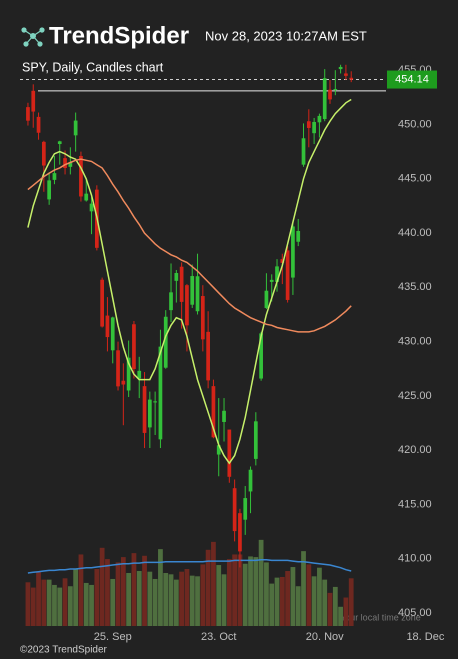 The height and width of the screenshot is (659, 458). Describe the element at coordinates (415, 450) in the screenshot. I see `y-tick-label: 420.00` at that location.